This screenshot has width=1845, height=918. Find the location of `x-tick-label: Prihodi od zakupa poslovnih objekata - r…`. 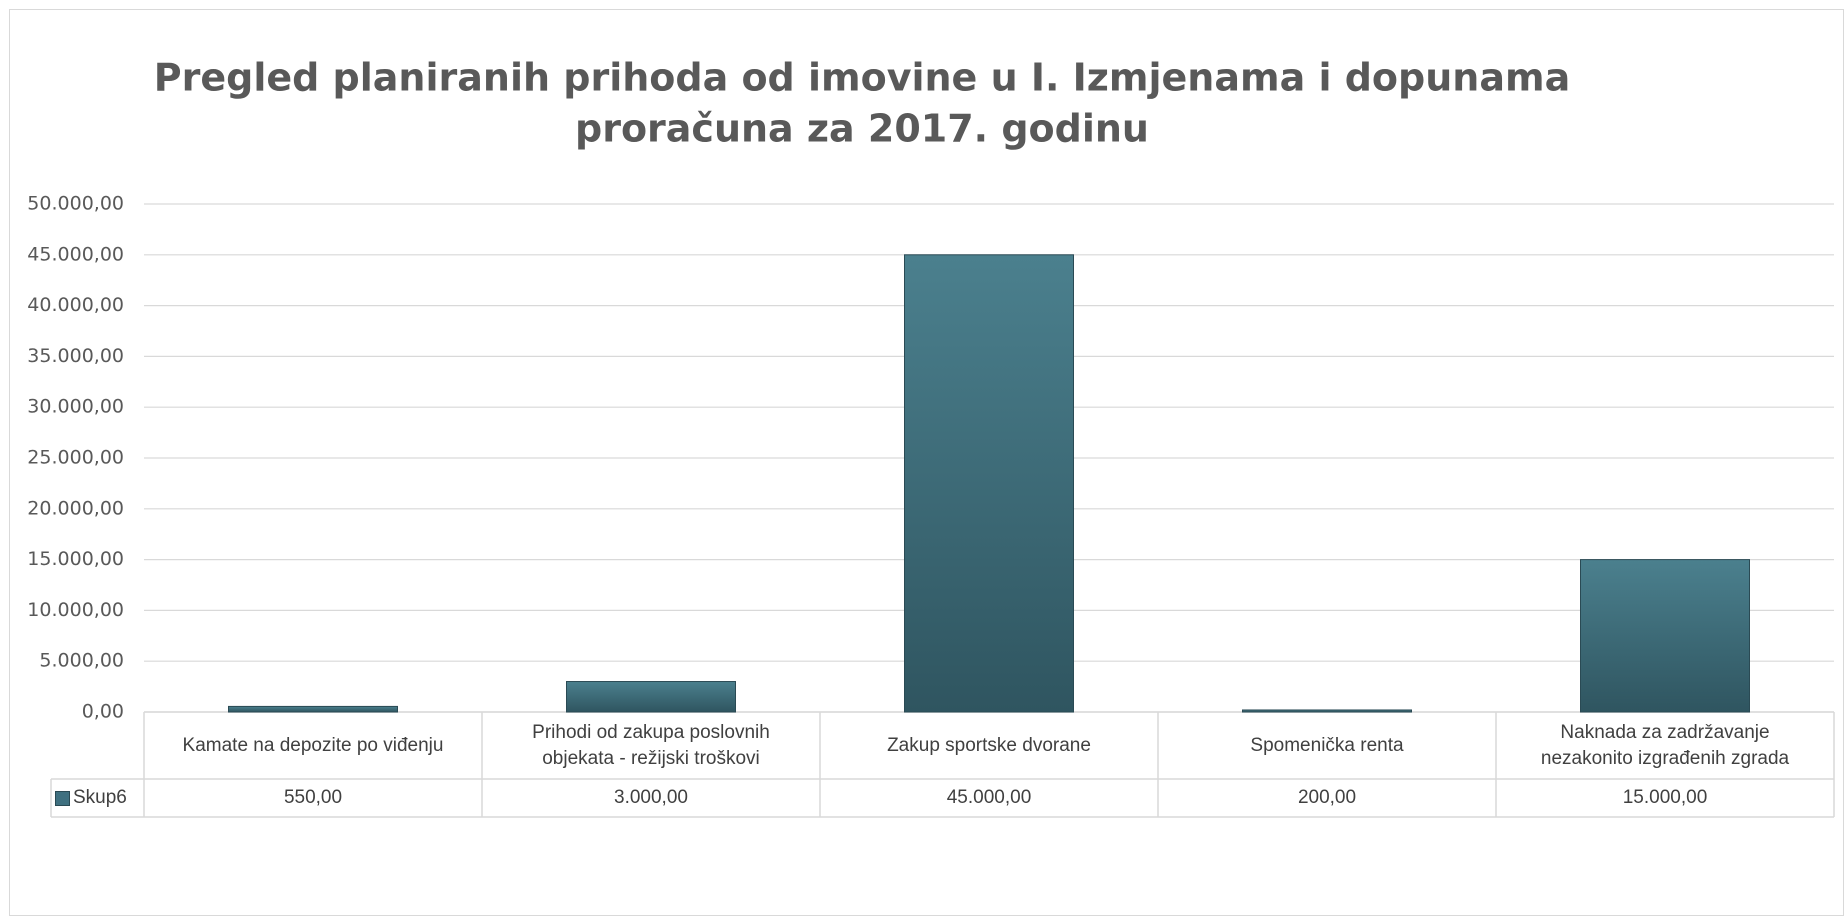

x-tick-label: Prihodi od zakupa poslovnih objekata - r… is located at coordinates (651, 745).